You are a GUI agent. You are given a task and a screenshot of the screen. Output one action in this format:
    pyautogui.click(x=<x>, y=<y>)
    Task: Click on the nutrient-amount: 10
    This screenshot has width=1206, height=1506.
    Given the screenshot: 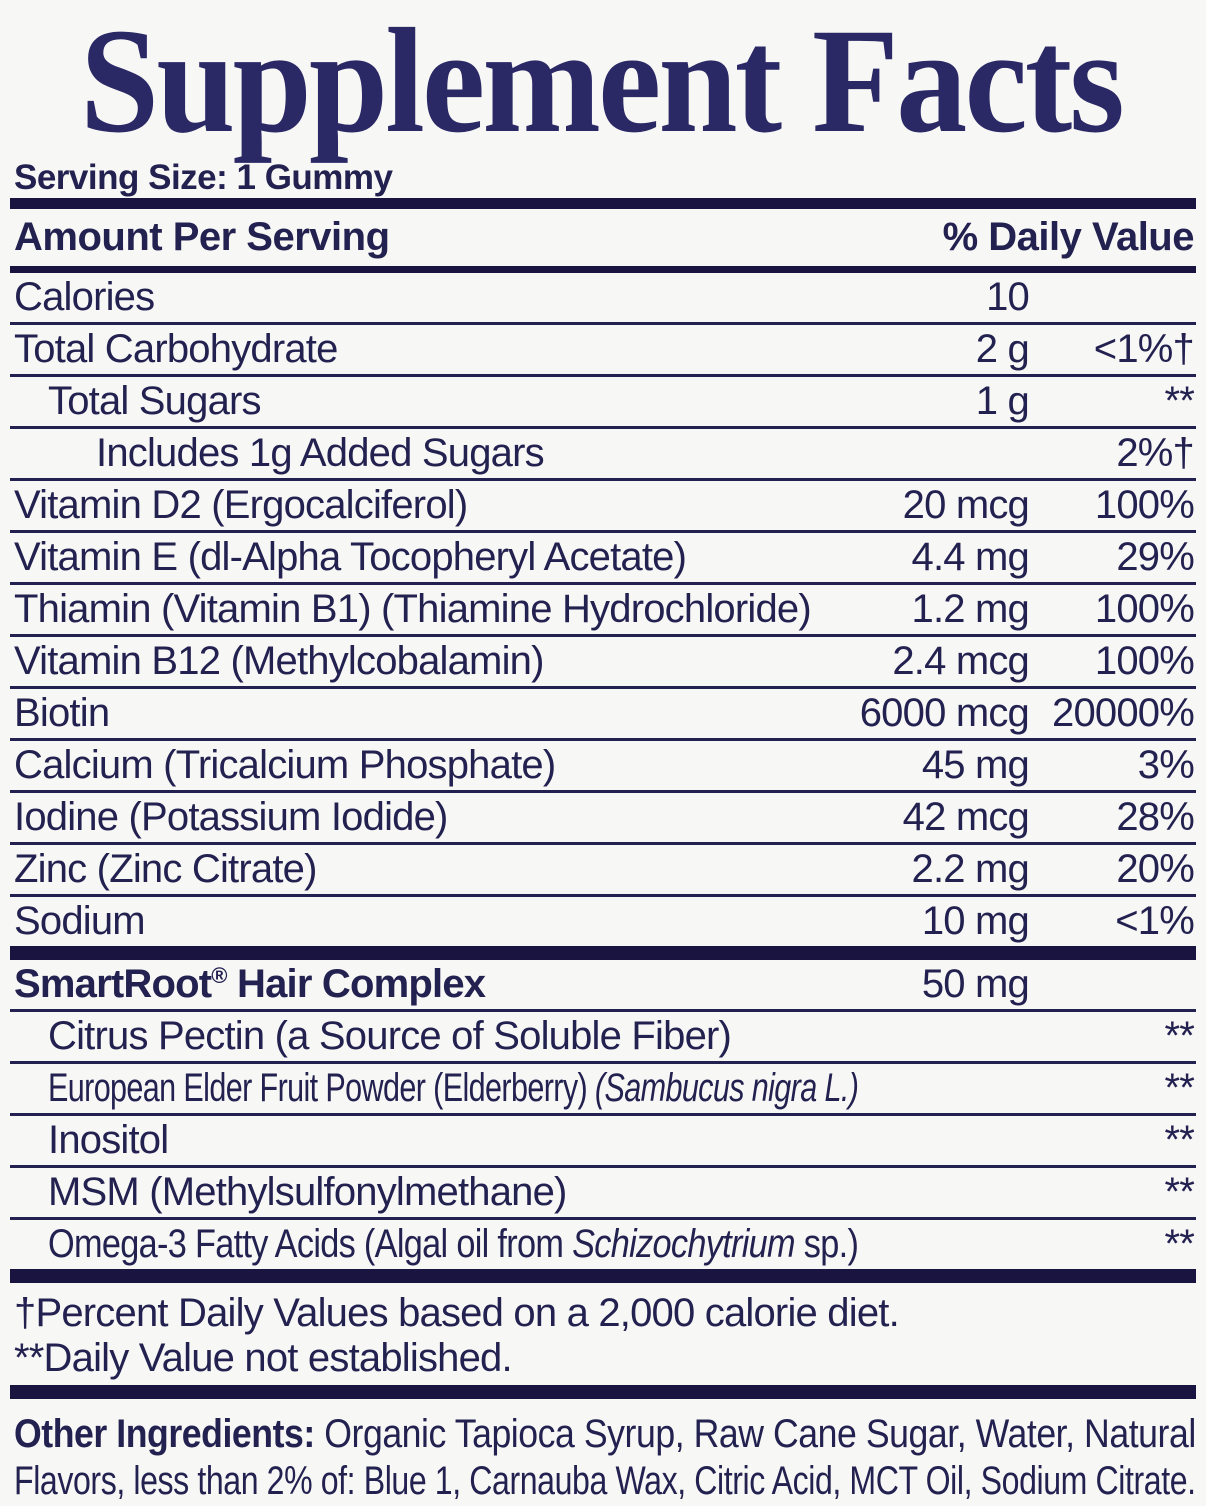 What is the action you would take?
    pyautogui.click(x=1008, y=297)
    